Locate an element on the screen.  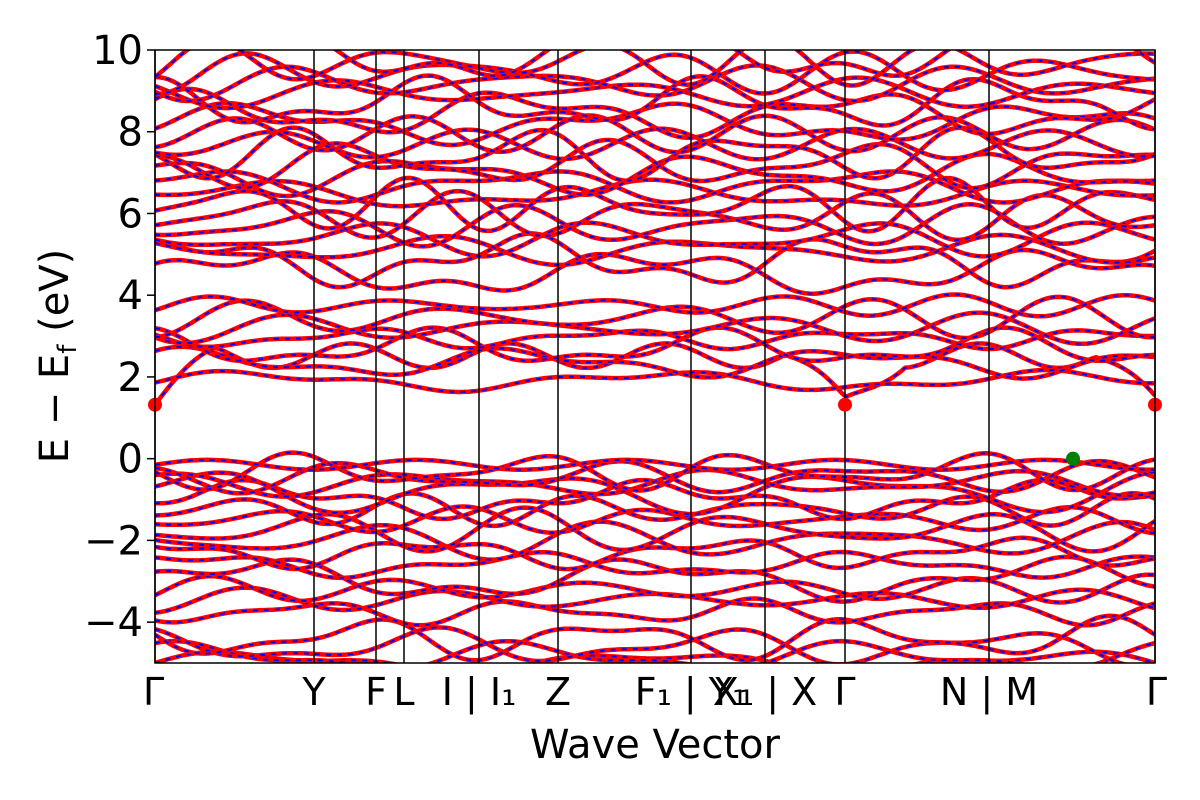
y-tick-label: 4 is located at coordinates (130, 296).